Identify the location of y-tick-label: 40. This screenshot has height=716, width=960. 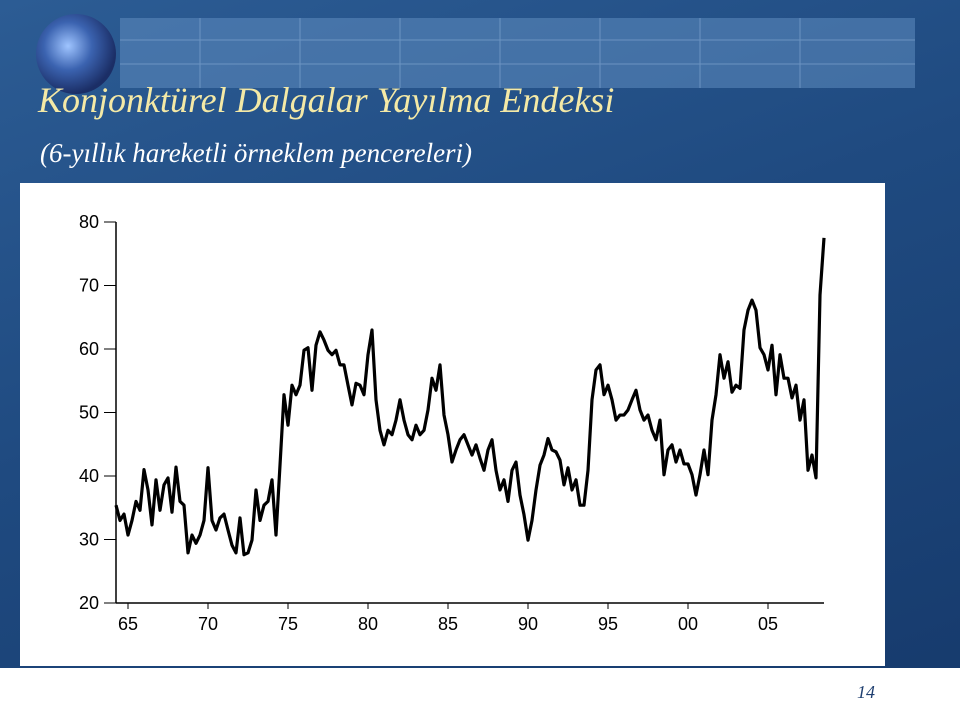
(89, 476).